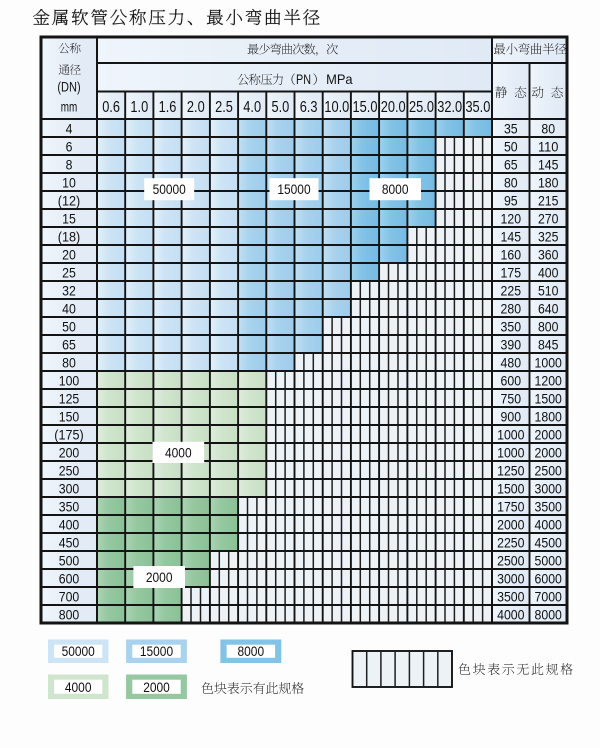 The width and height of the screenshot is (600, 748). What do you see at coordinates (69, 561) in the screenshot?
I see `svg-text: 500` at bounding box center [69, 561].